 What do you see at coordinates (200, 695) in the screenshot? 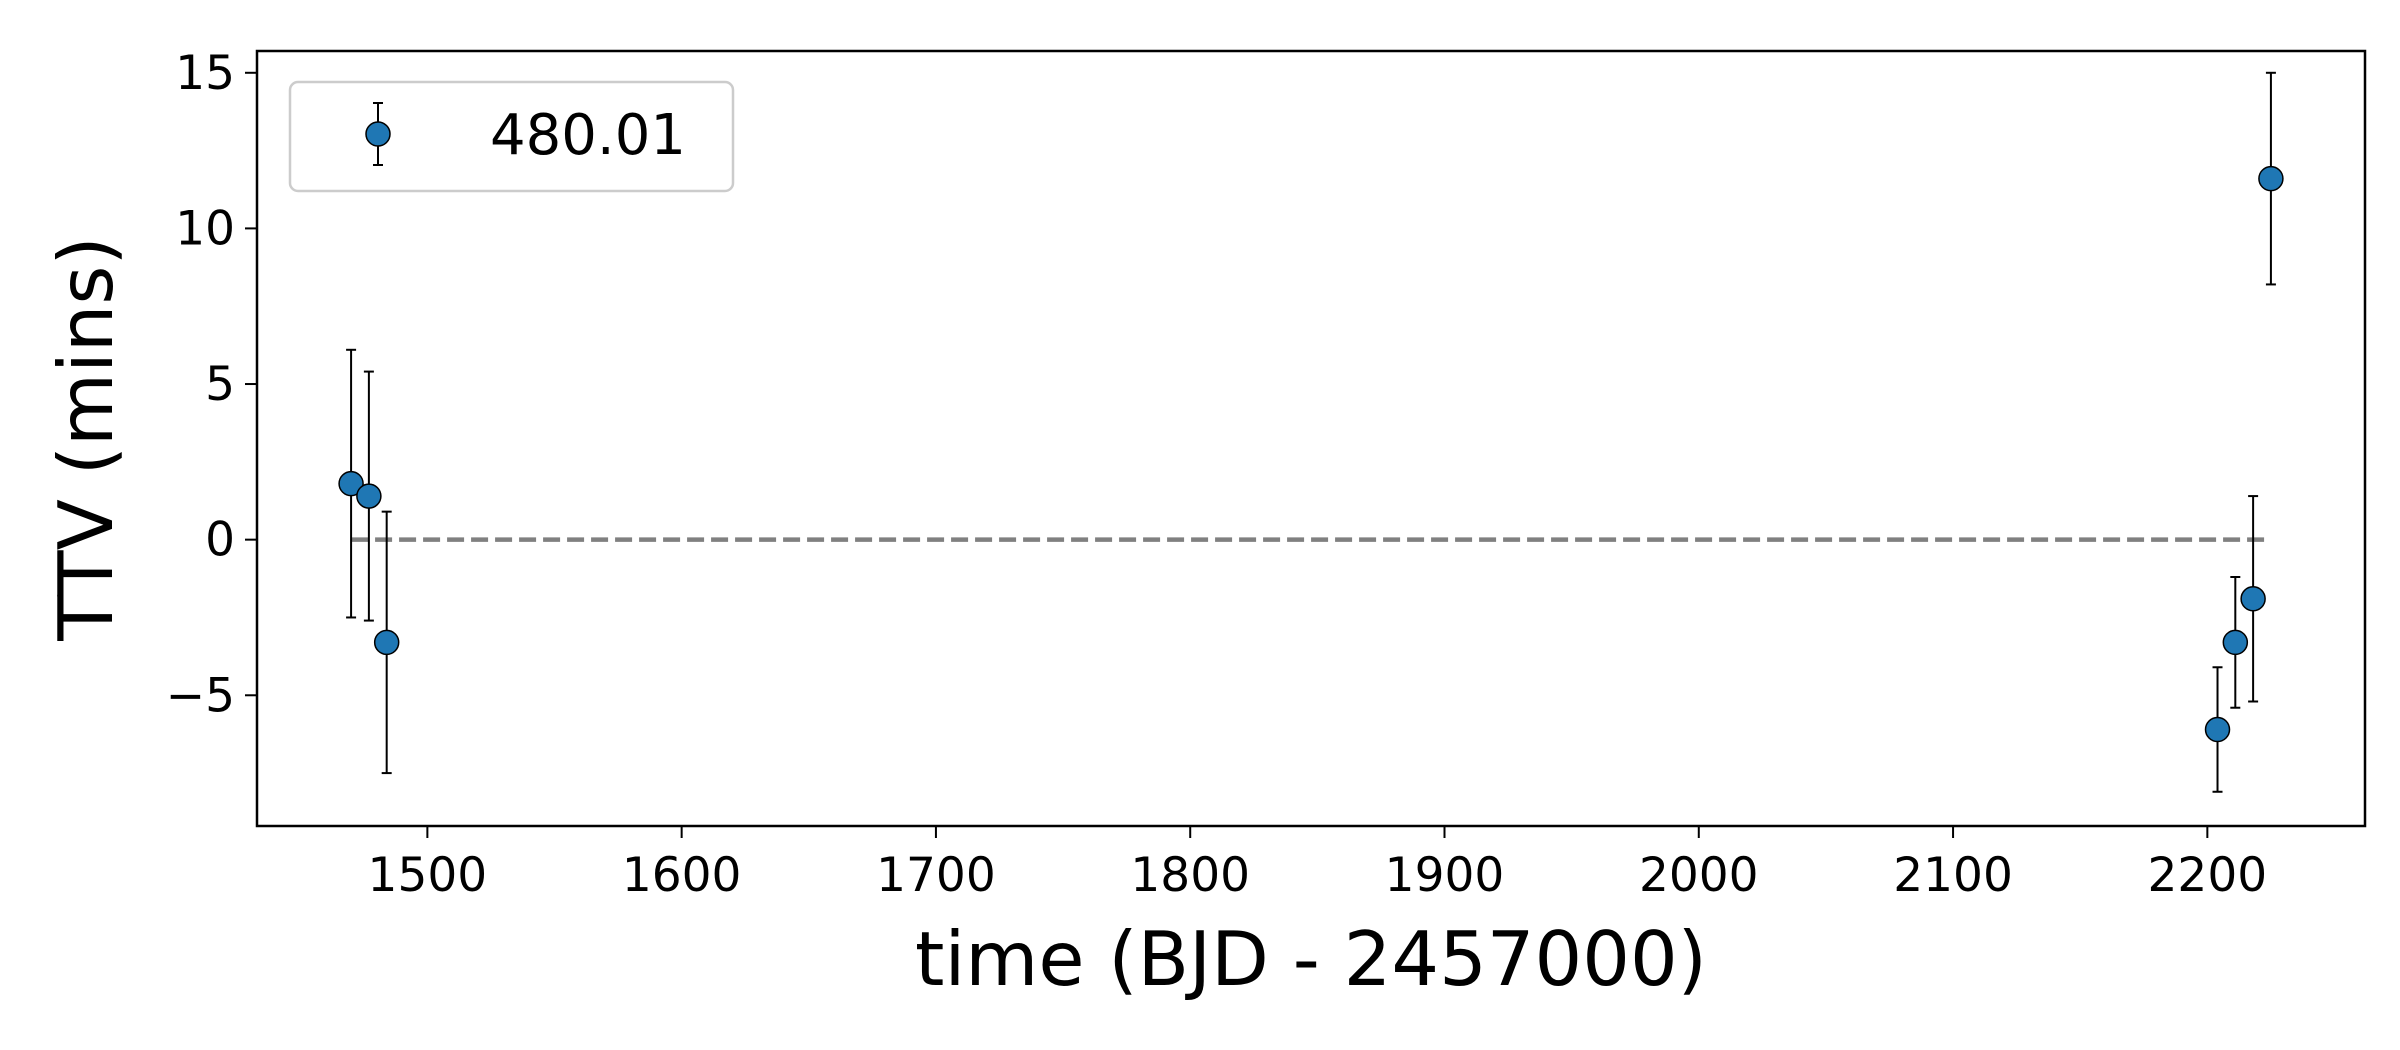
I see `y-tick-label: −5` at bounding box center [200, 695].